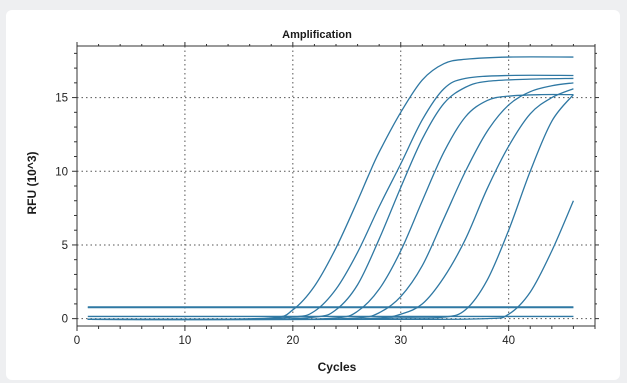 The width and height of the screenshot is (627, 383). Describe the element at coordinates (400, 341) in the screenshot. I see `x-tick-label: 30` at that location.